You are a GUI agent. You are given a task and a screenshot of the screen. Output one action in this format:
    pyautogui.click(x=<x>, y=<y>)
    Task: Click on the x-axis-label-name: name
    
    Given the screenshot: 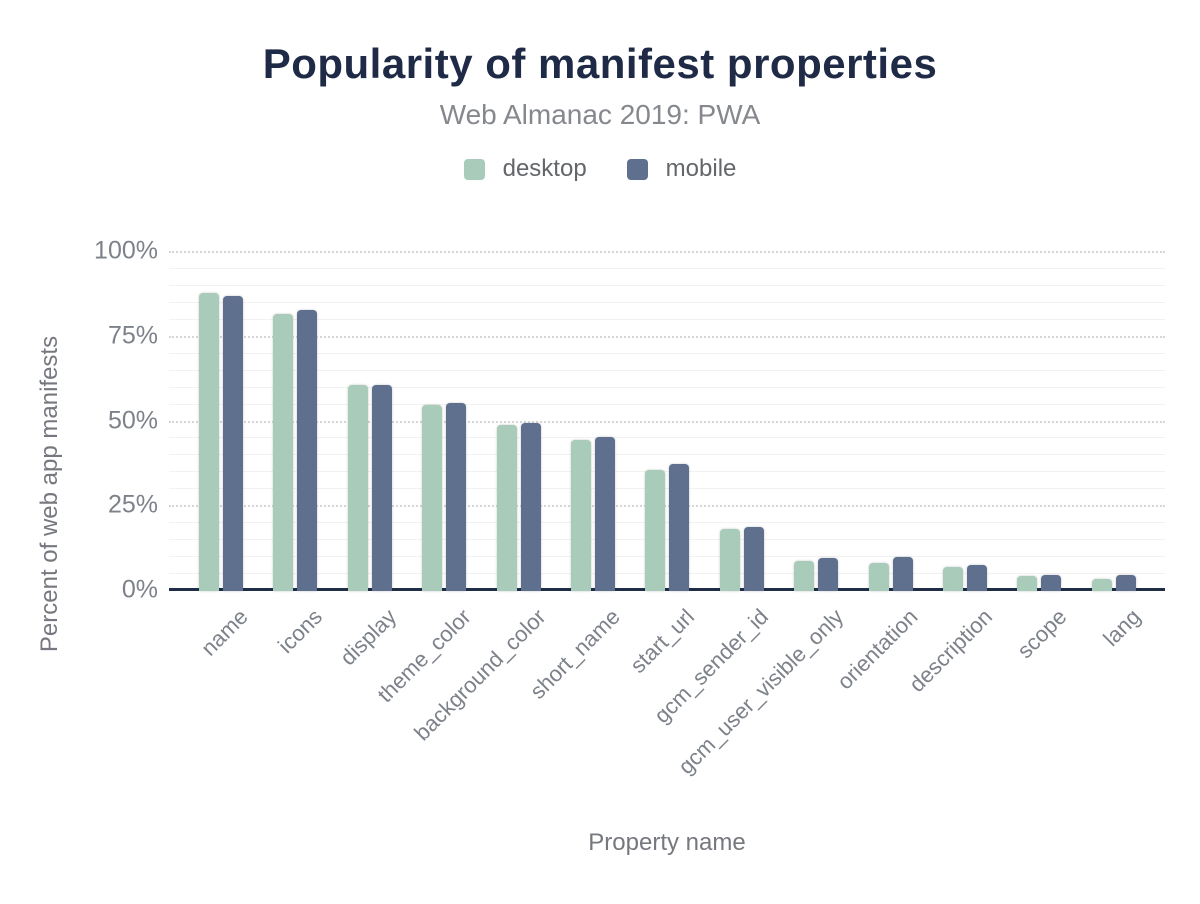 What is the action you would take?
    pyautogui.click(x=224, y=632)
    